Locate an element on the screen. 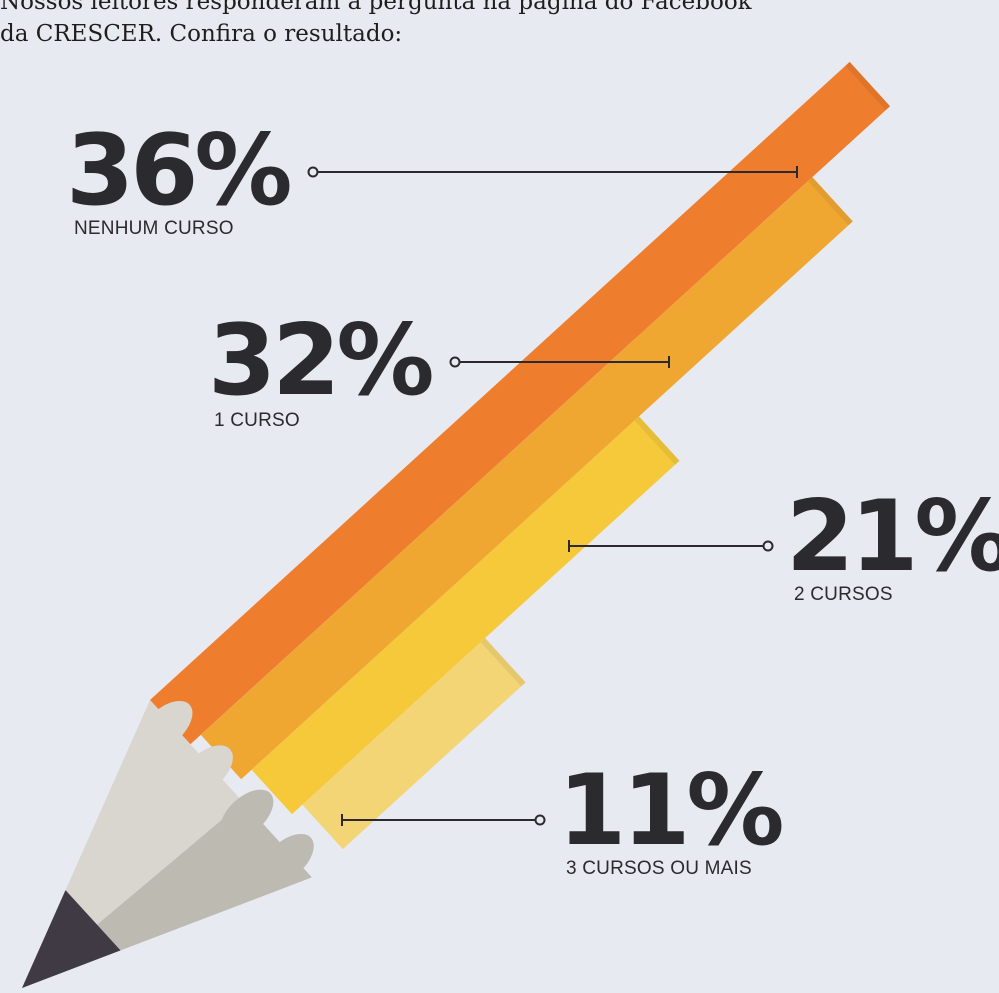 The image size is (999, 993). pct-label-nenhum-curso: 36% is located at coordinates (179, 171).